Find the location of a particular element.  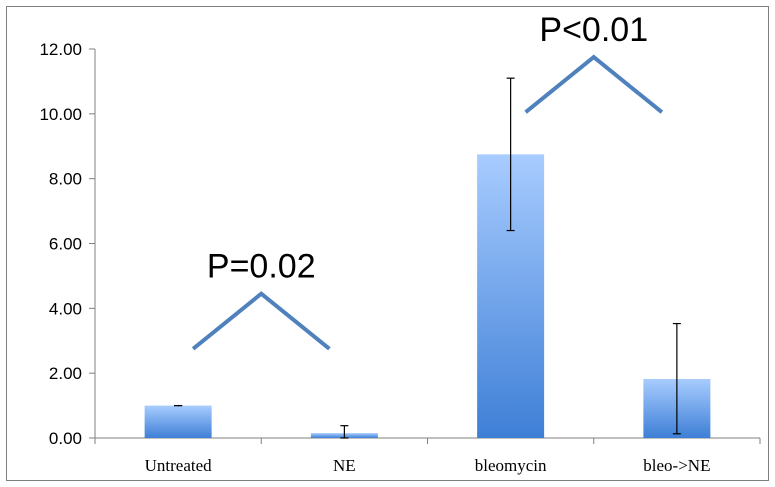

y-tick-label: 10.00 is located at coordinates (60, 114).